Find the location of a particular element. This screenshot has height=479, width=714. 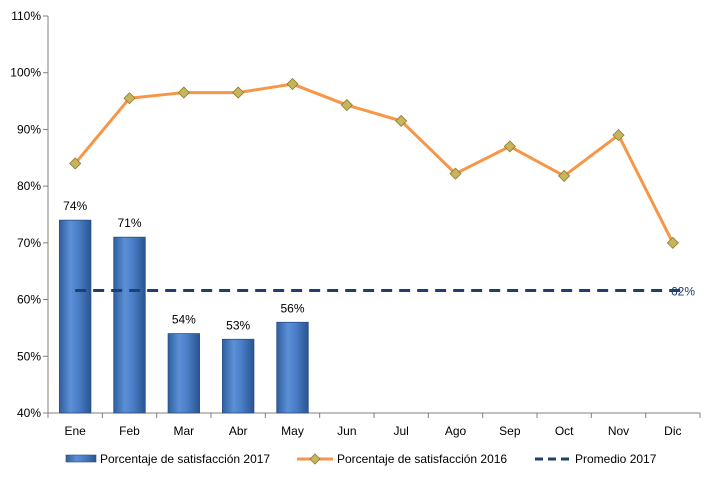

average-data-label: 62% is located at coordinates (683, 291).